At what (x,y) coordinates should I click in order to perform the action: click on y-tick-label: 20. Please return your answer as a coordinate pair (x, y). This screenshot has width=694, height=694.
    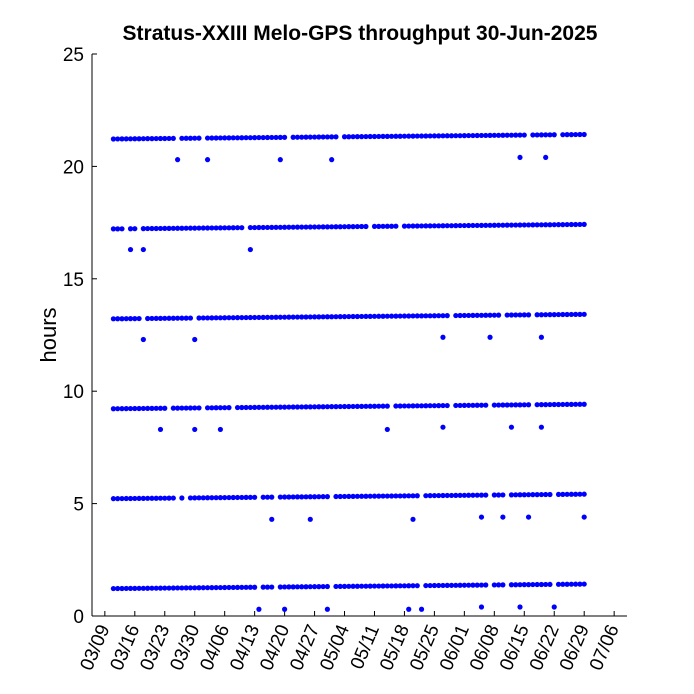
    Looking at the image, I should click on (73, 167).